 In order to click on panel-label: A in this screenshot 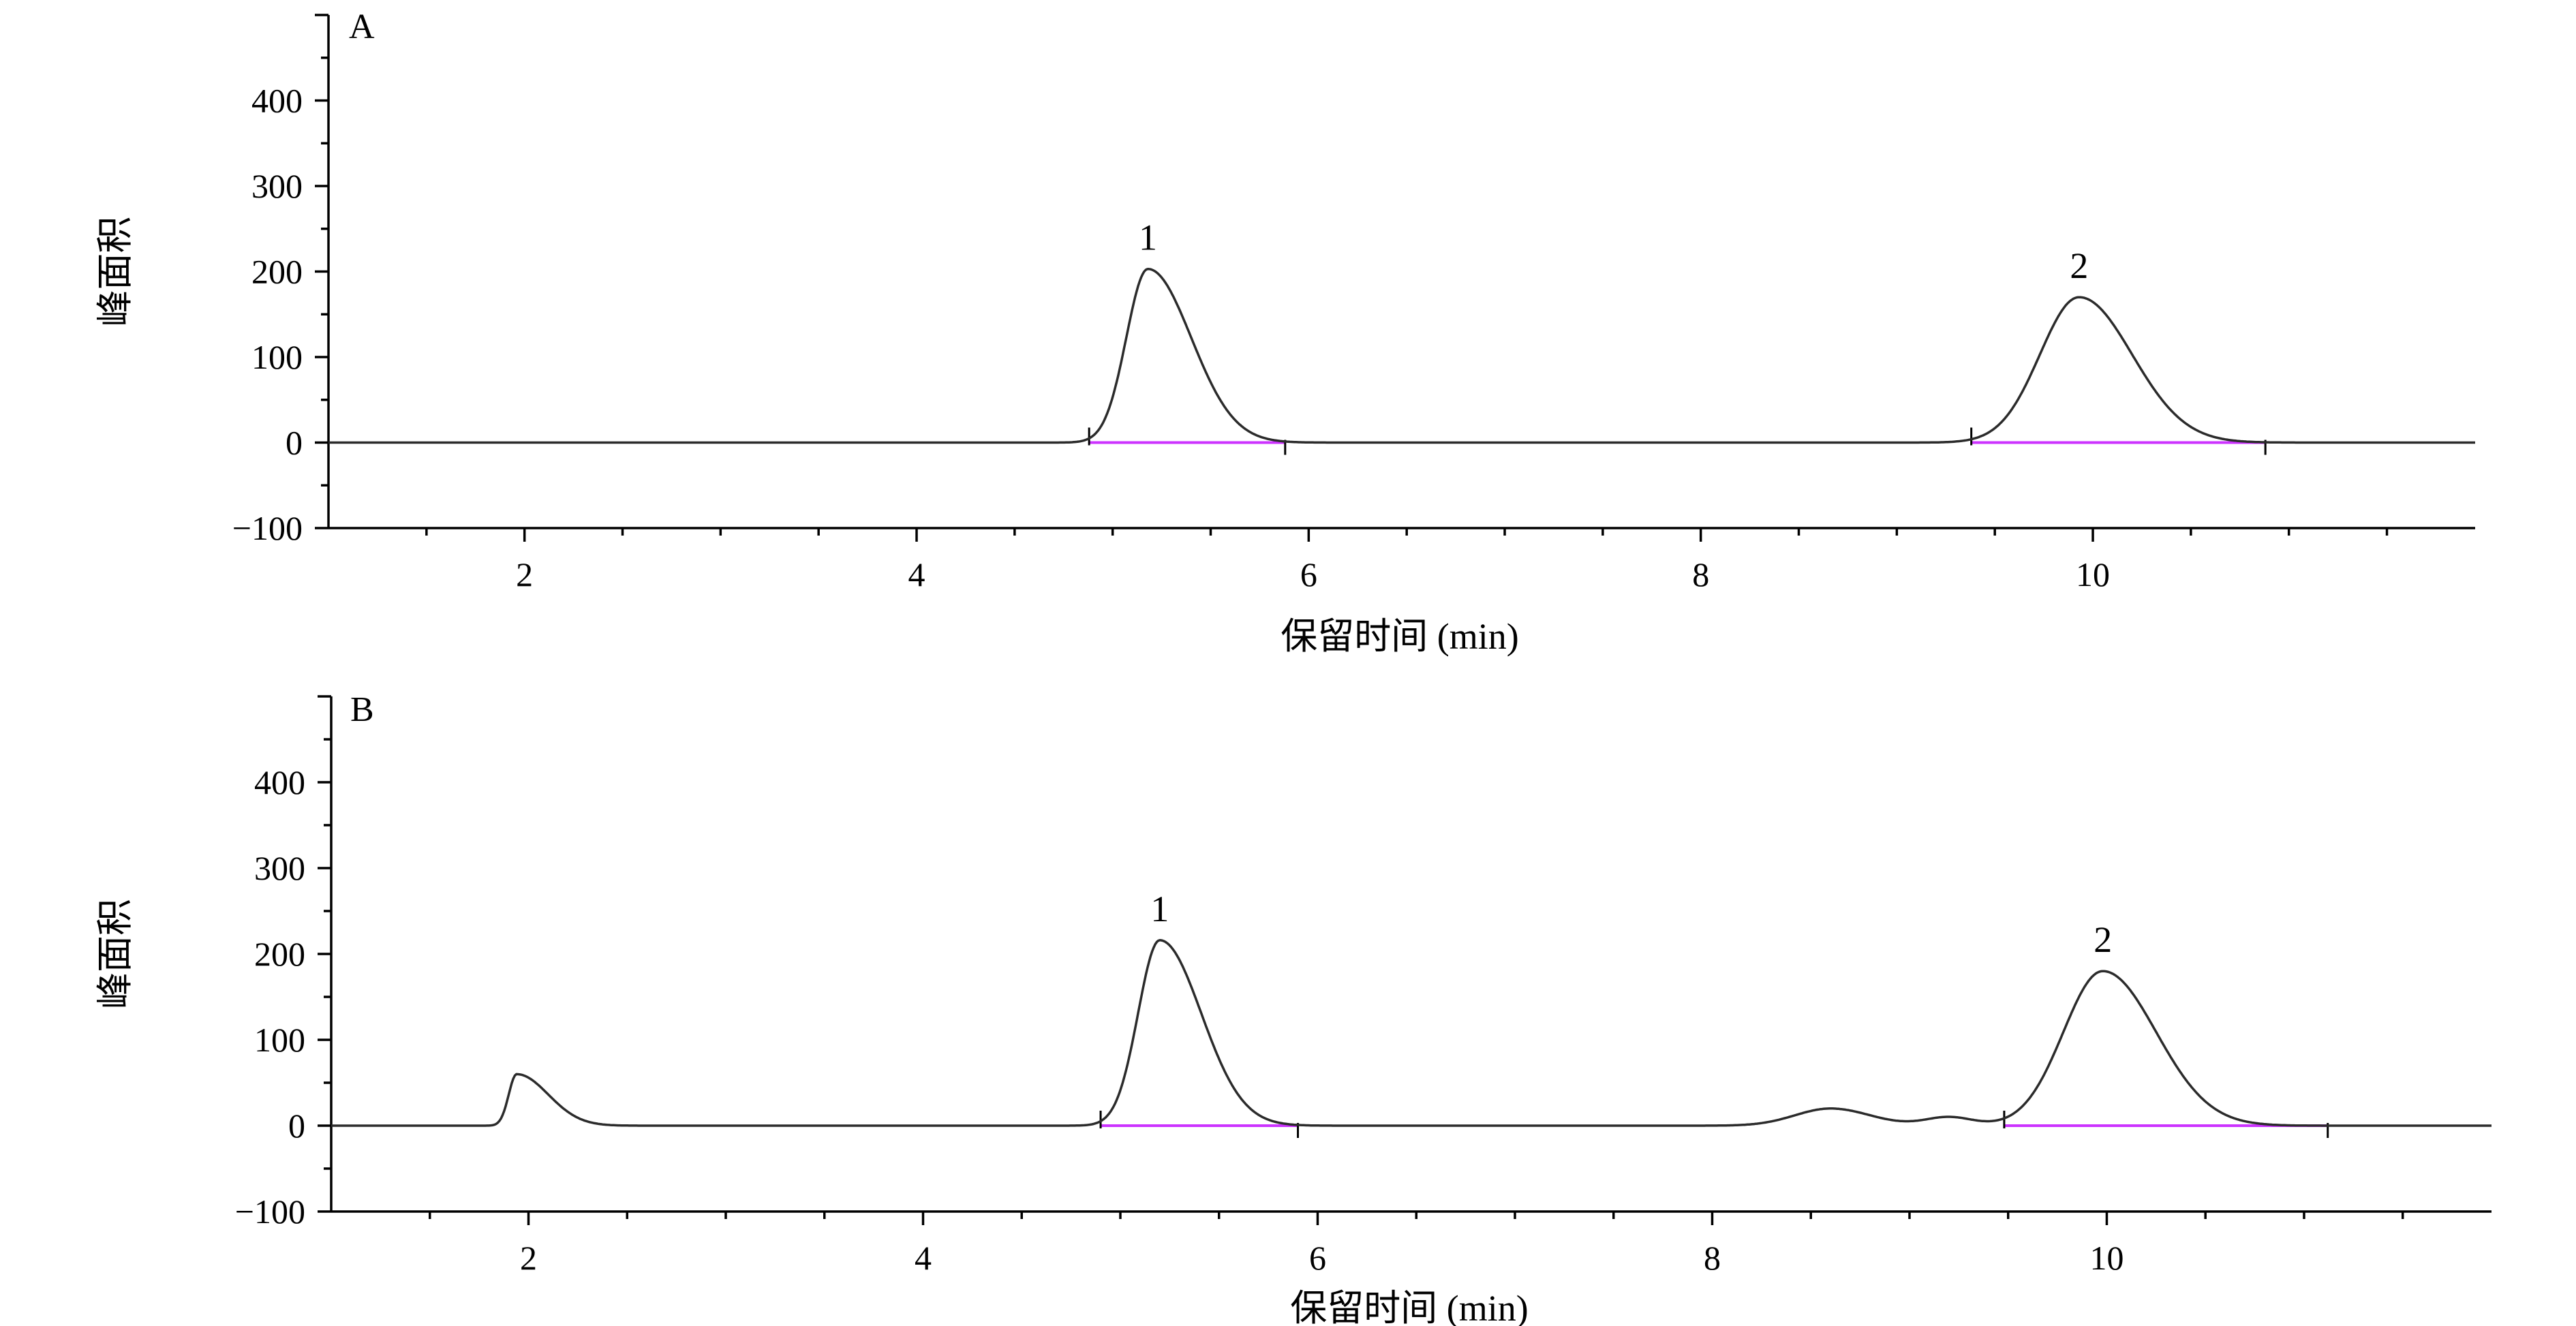, I will do `click(362, 26)`.